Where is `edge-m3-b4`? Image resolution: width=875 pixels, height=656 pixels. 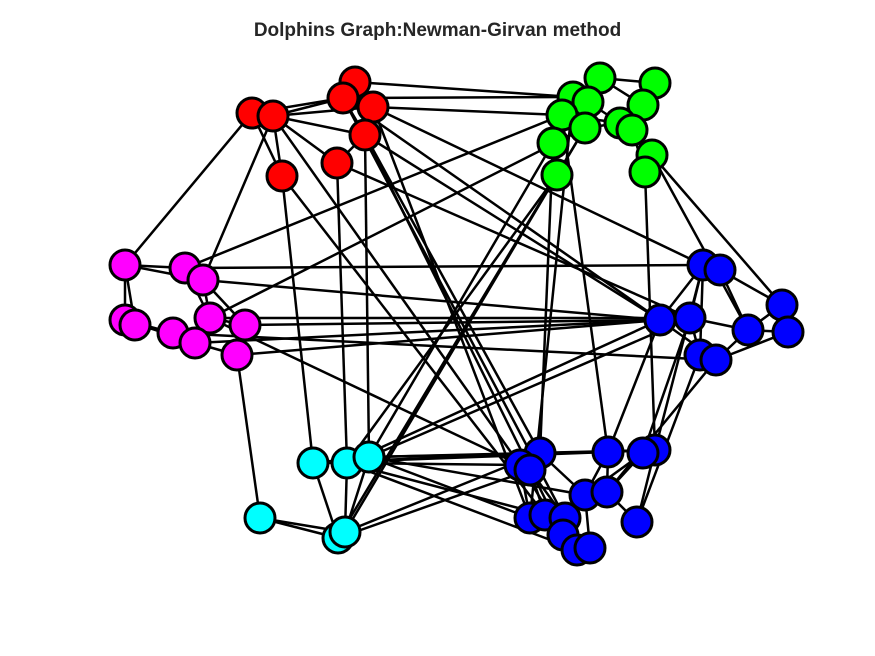
edge-m3-b4 is located at coordinates (431, 300).